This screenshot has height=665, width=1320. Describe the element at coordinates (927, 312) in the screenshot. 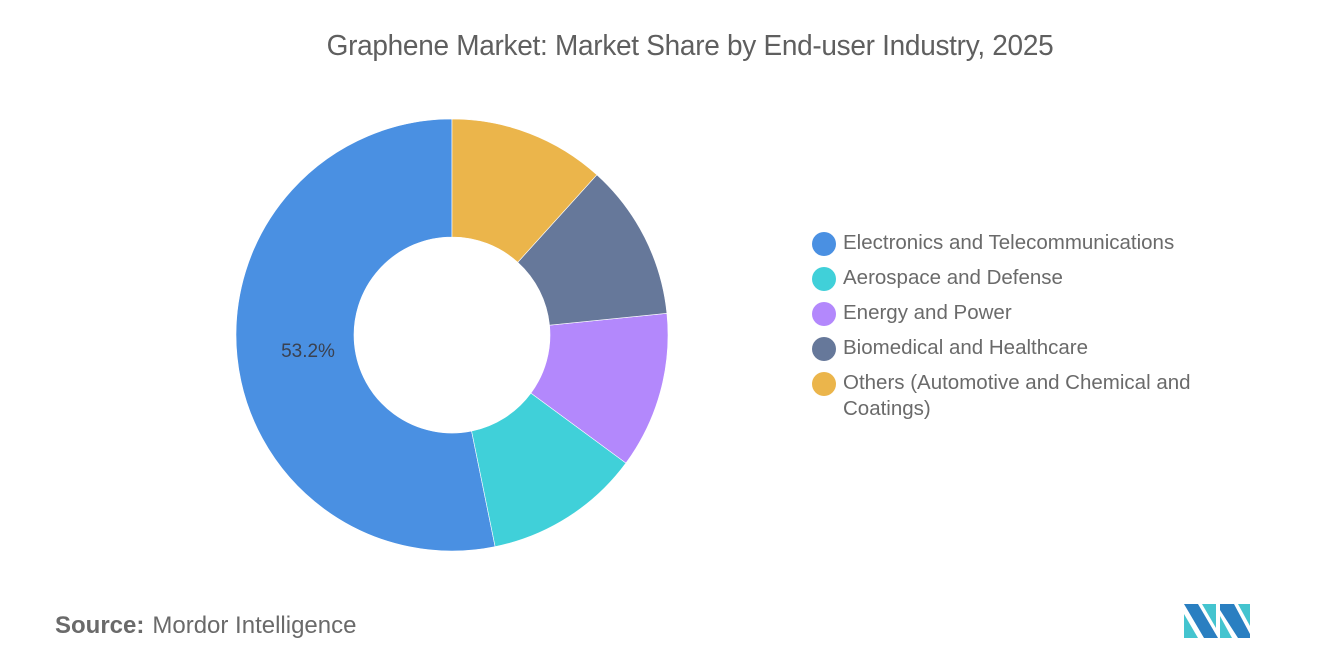

I see `legend-label: Energy and Power` at that location.